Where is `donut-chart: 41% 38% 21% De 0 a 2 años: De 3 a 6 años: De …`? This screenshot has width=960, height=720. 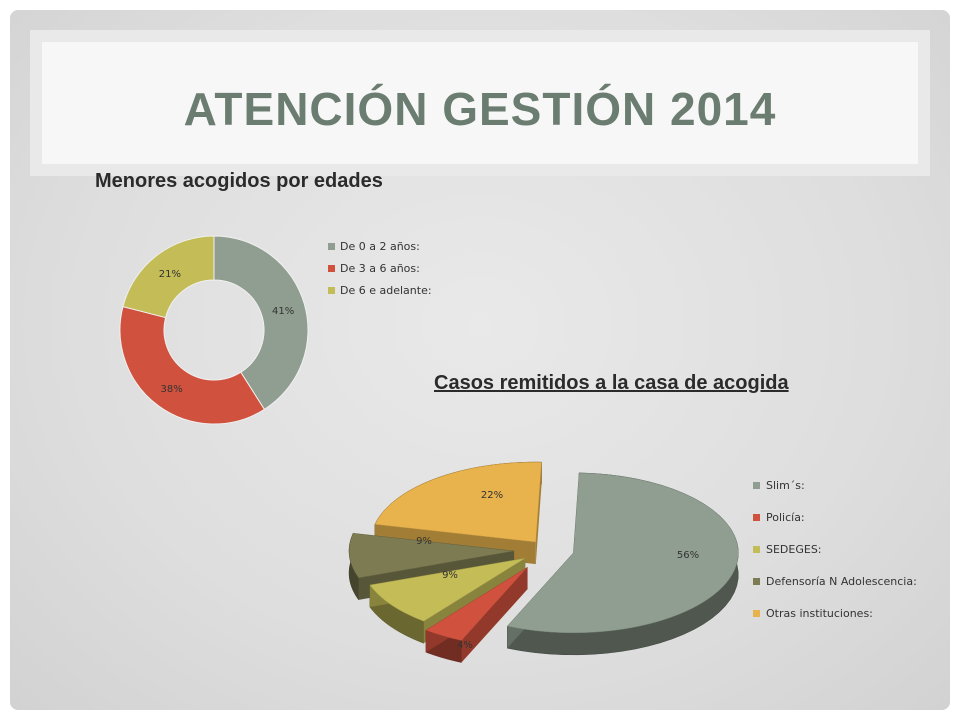 donut-chart: 41% 38% 21% De 0 a 2 años: De 3 a 6 años: De … is located at coordinates (275, 330).